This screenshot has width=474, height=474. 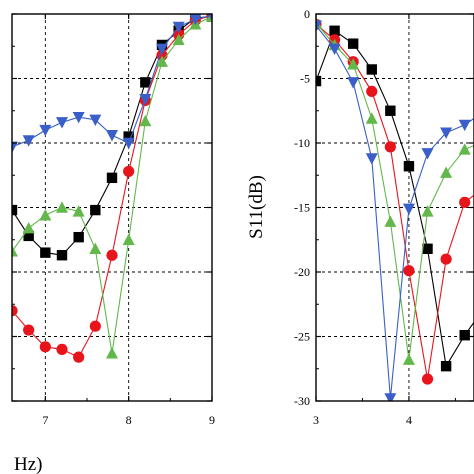 What do you see at coordinates (256, 207) in the screenshot?
I see `y-axis-title: S11(dB)` at bounding box center [256, 207].